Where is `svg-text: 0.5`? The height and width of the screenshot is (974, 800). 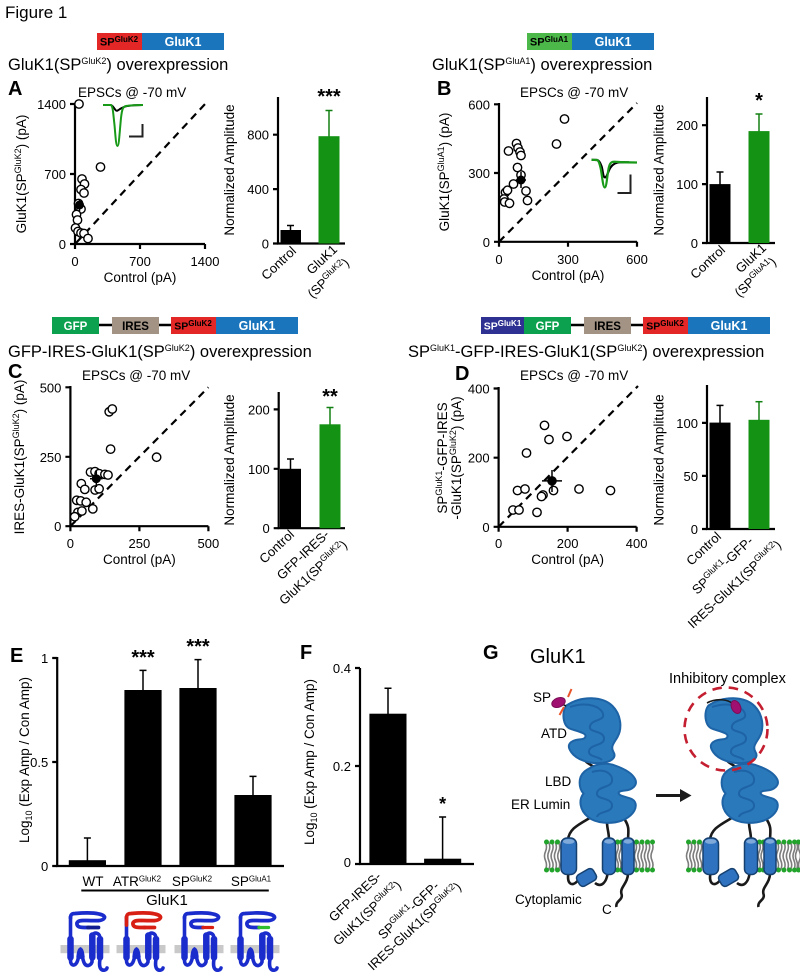 svg-text: 0.5 is located at coordinates (39, 762).